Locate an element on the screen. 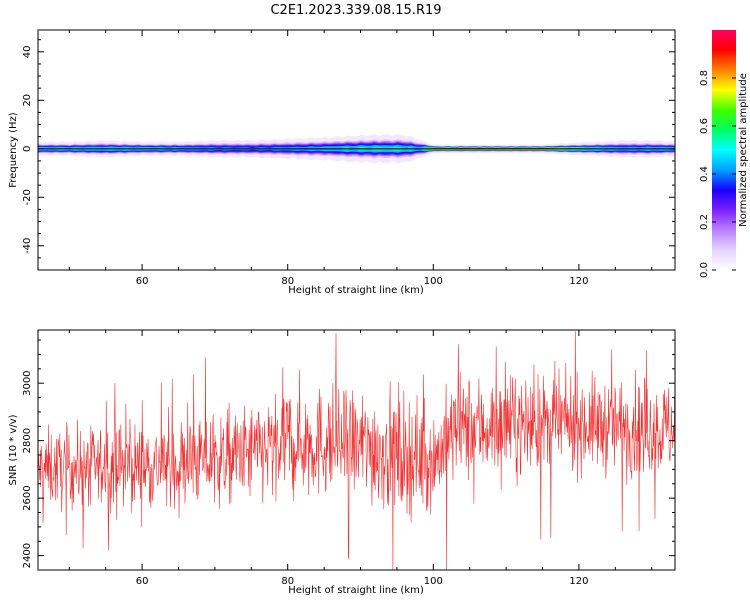  figure-title: C2E1.2023.339.08.15.R19 is located at coordinates (355, 10).